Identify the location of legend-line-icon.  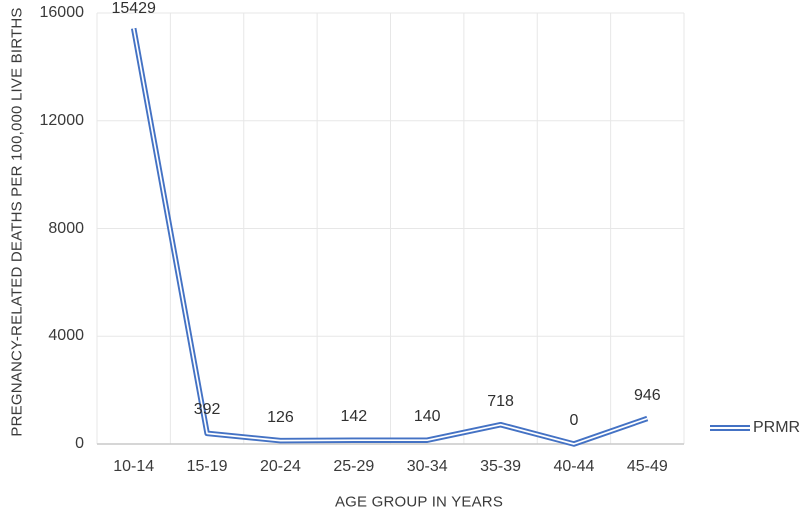
(730, 428).